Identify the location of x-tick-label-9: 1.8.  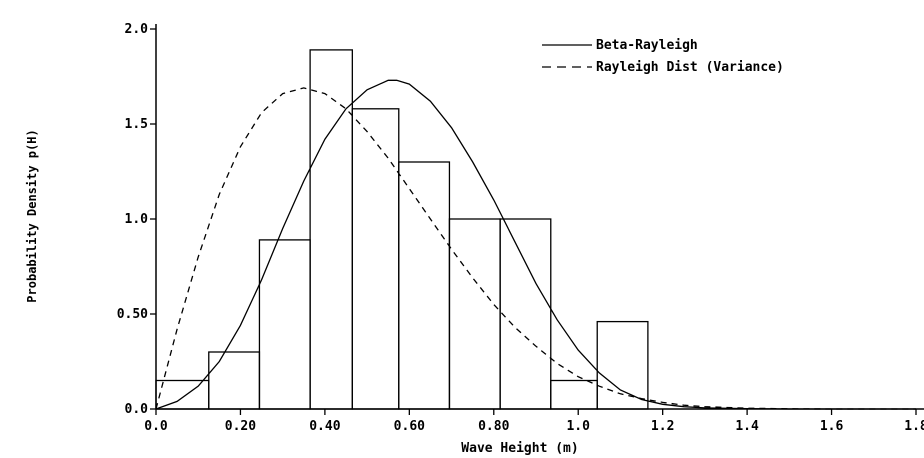
(914, 426).